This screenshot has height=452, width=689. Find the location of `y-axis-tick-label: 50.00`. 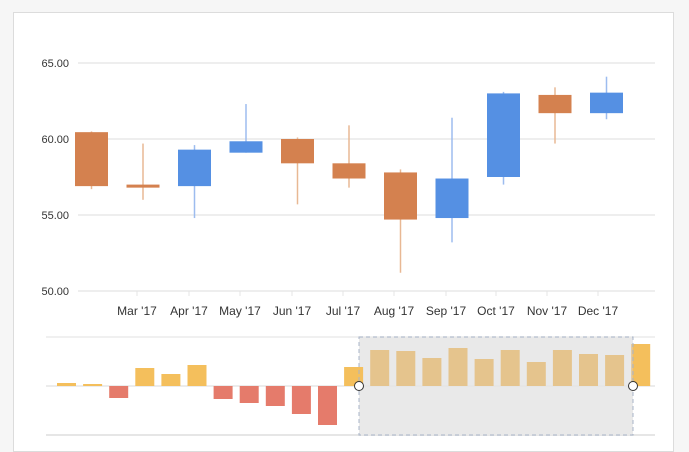

y-axis-tick-label: 50.00 is located at coordinates (55, 292).